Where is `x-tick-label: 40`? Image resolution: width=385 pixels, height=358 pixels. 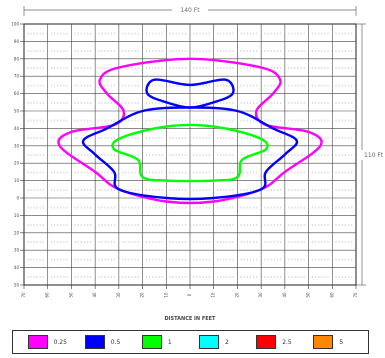
x-tick-label: 40 is located at coordinates (284, 295).